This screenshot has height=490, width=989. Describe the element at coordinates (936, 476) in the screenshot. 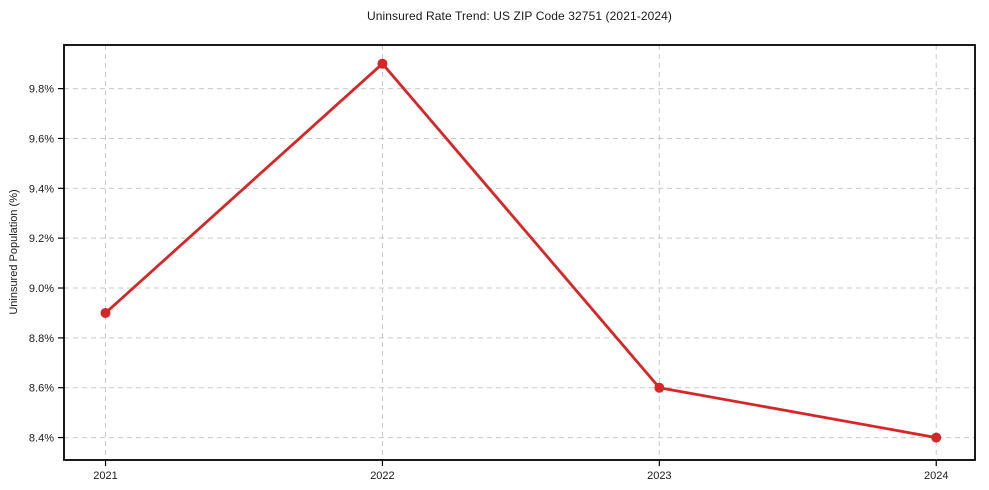

I see `x-tick-label: 2024` at that location.